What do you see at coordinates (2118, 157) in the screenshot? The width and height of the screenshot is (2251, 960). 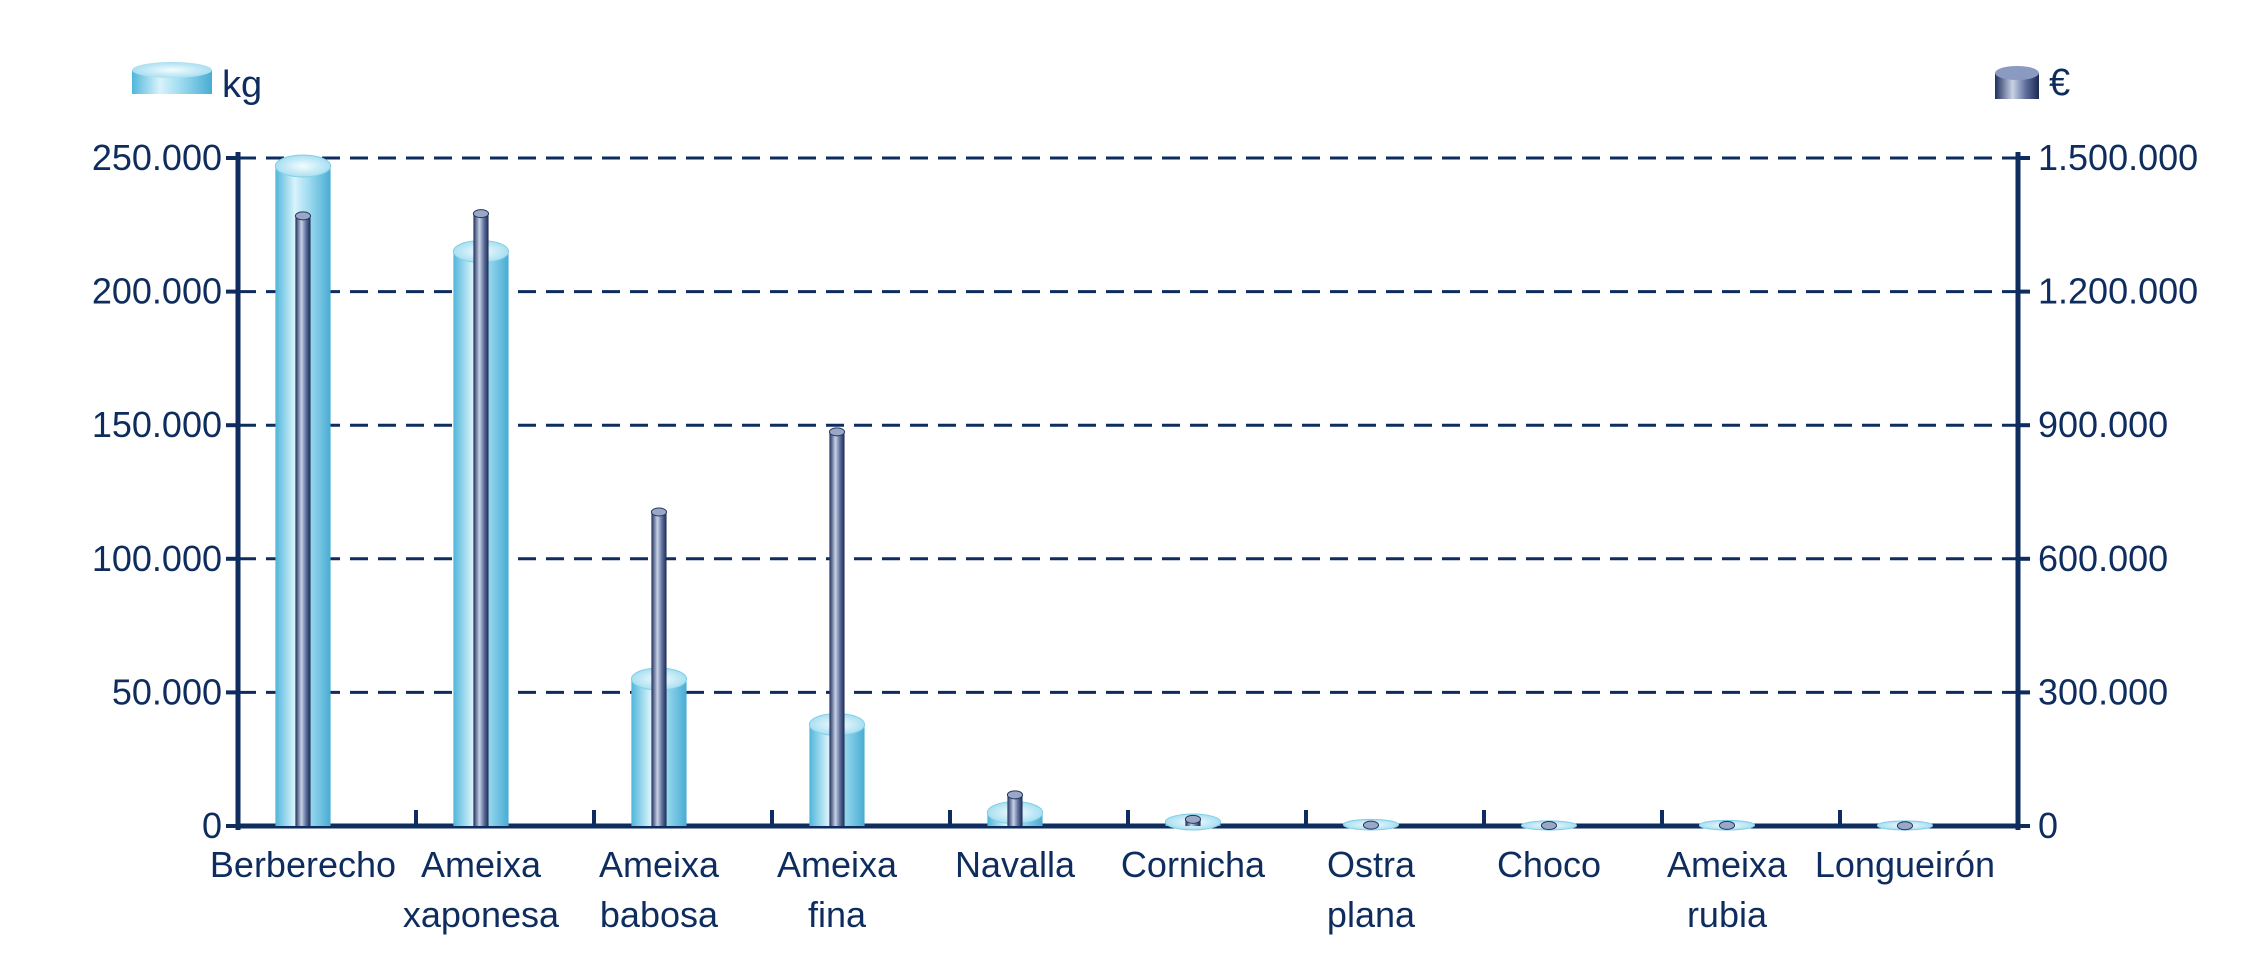 I see `right-tick-label: 1.500.000` at bounding box center [2118, 157].